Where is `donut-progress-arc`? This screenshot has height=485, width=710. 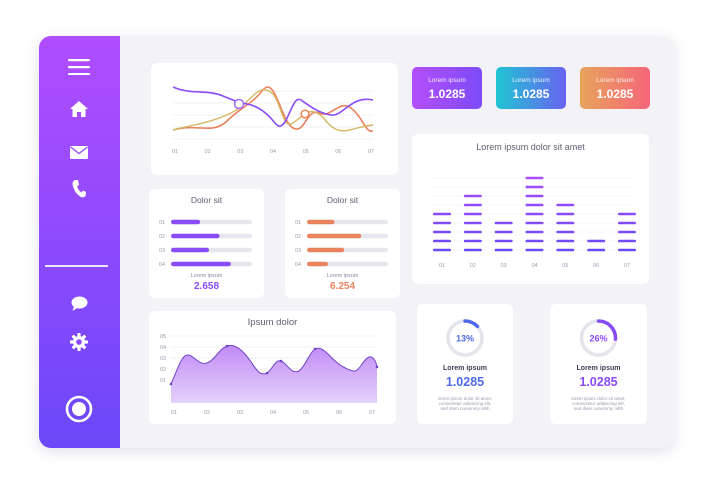 donut-progress-arc is located at coordinates (598, 338).